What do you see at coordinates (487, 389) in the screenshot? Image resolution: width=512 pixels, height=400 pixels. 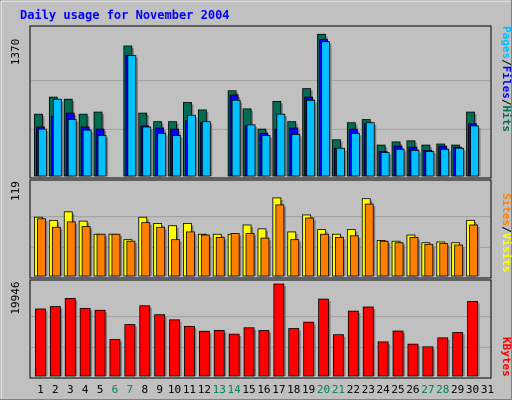 I see `day-label-31: 31` at bounding box center [487, 389].